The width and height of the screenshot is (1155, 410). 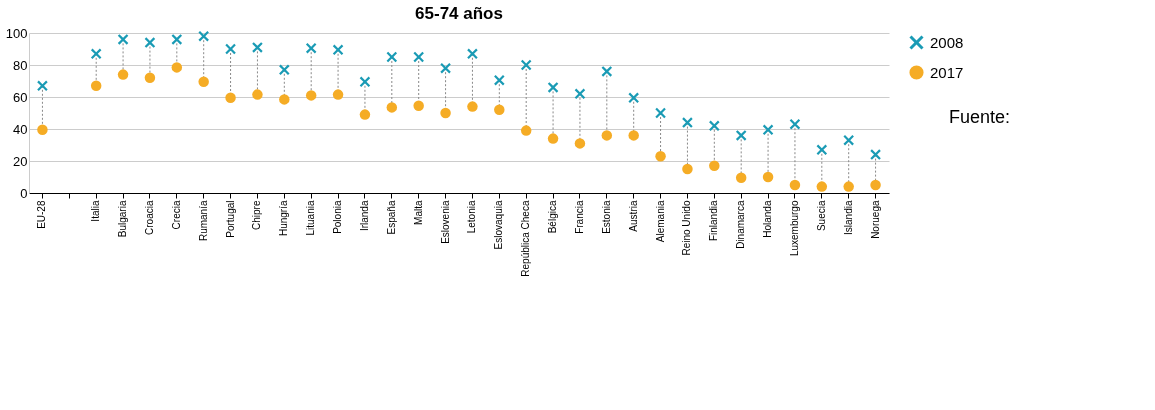 What do you see at coordinates (660, 221) in the screenshot?
I see `x-tick-label: Alemania` at bounding box center [660, 221].